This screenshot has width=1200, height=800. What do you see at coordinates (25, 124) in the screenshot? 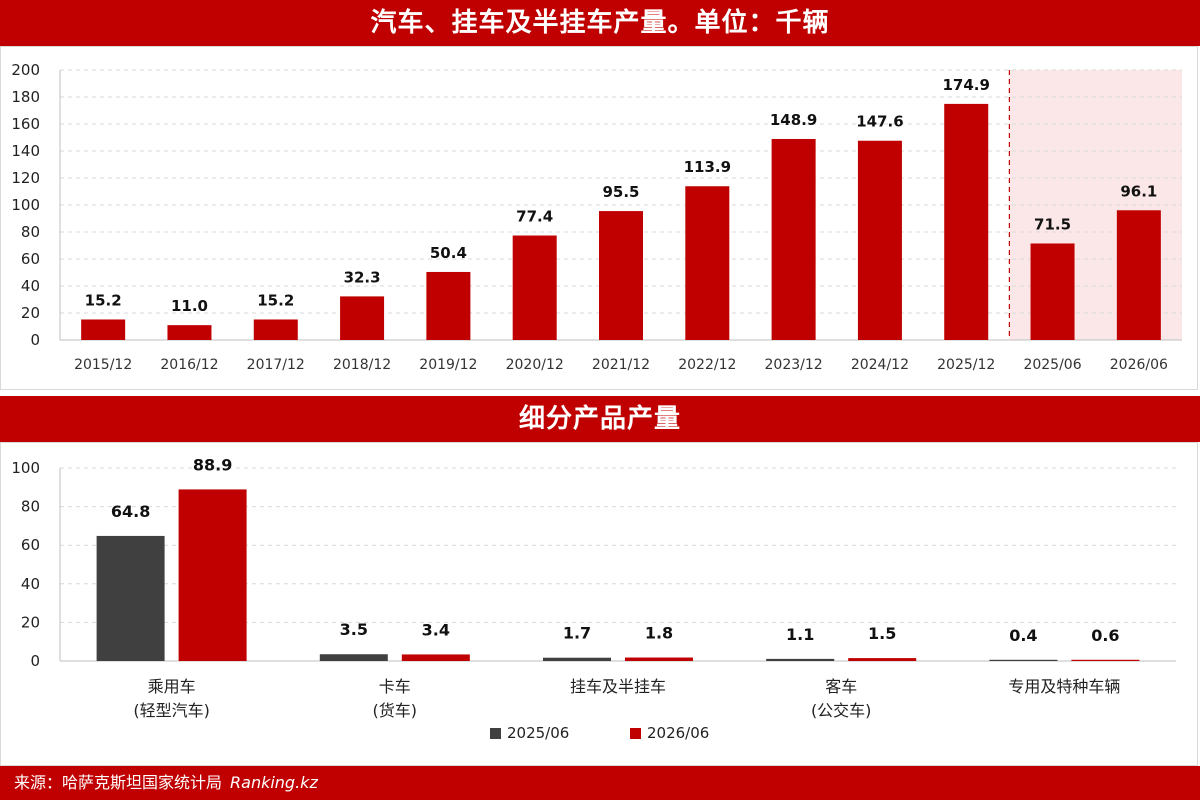
I see `y-tick-label: 160` at bounding box center [25, 124].